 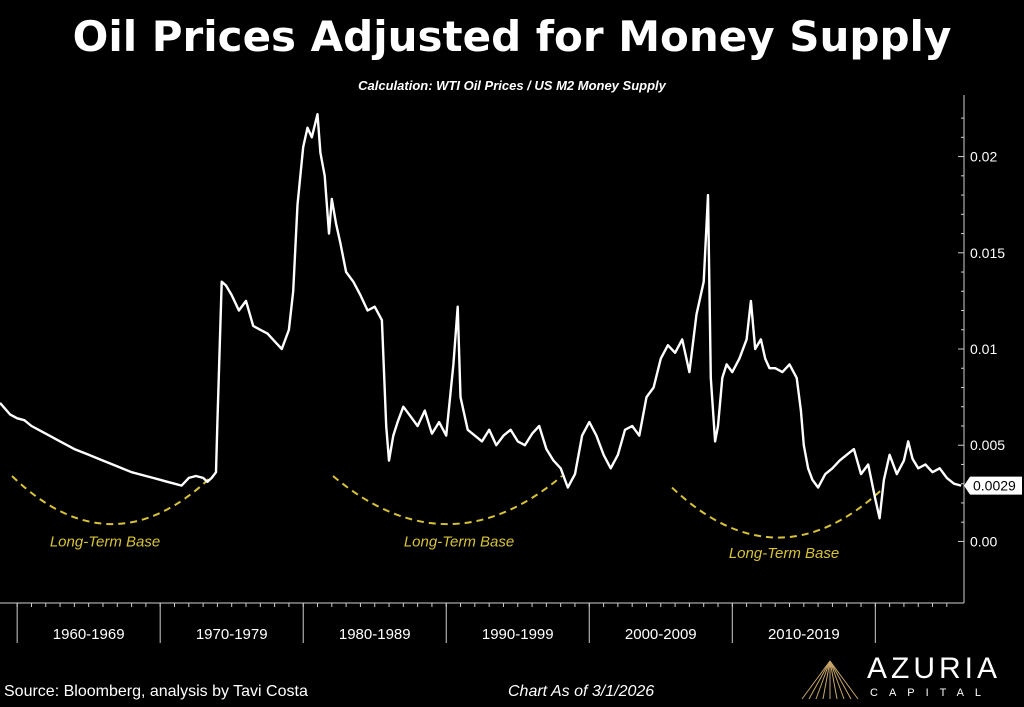 What do you see at coordinates (512, 36) in the screenshot?
I see `chart-title: Oil Prices Adjusted for Money Supply` at bounding box center [512, 36].